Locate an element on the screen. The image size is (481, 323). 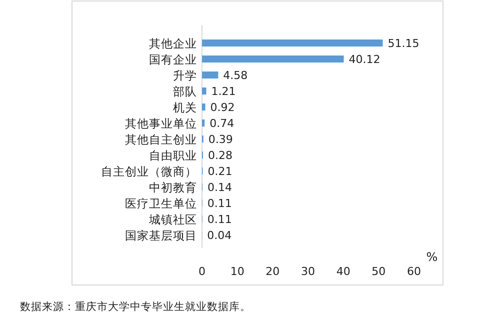
y-tick-label: 机关 is located at coordinates (185, 107).